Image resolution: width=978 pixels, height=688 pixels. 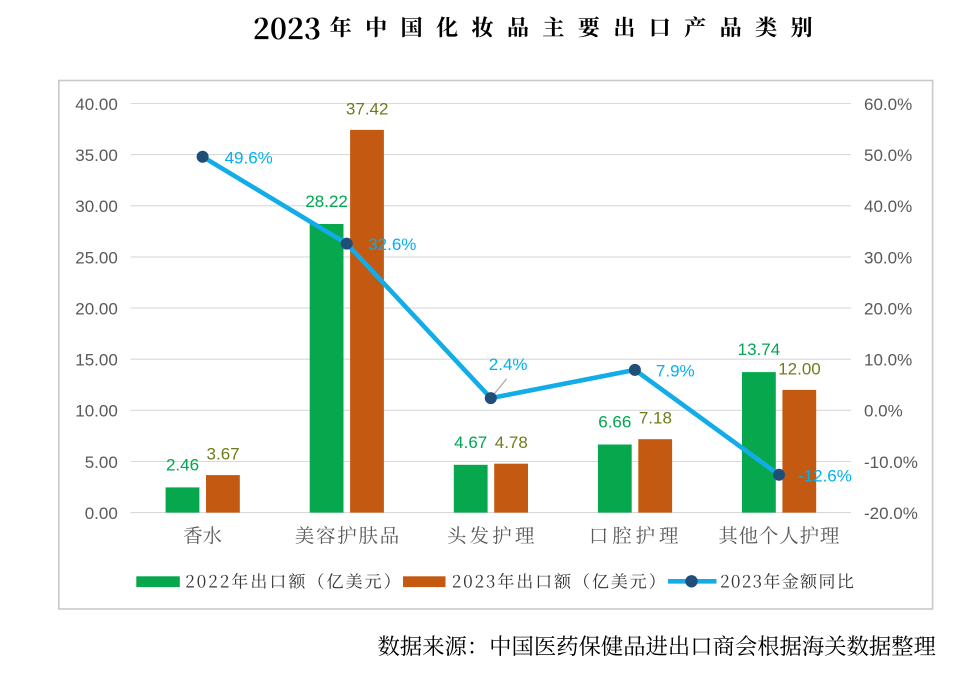 What do you see at coordinates (799, 368) in the screenshot?
I see `svg-text: 12.00` at bounding box center [799, 368].